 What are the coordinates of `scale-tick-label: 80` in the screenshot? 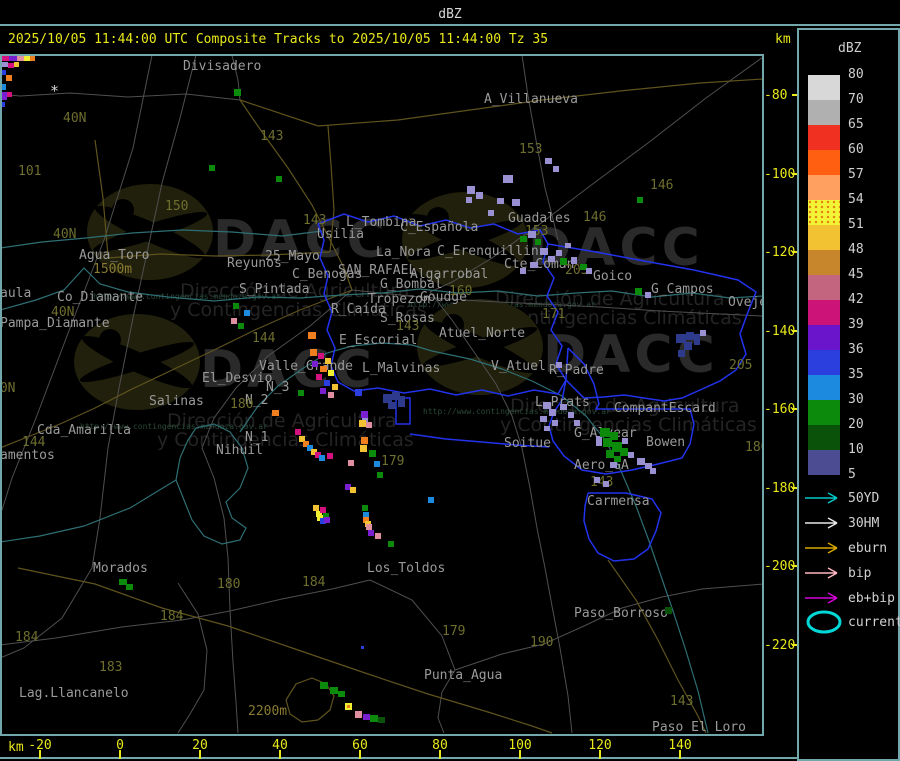 It's located at (856, 74).